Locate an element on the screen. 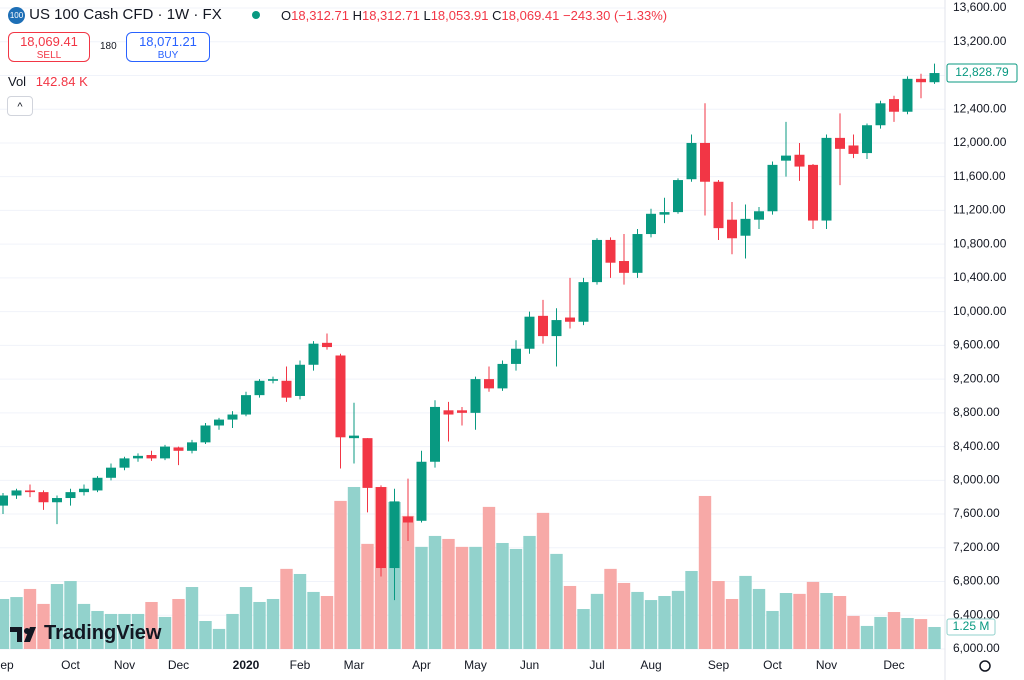 This screenshot has width=1024, height=680. brand-name: TradingView is located at coordinates (103, 633).